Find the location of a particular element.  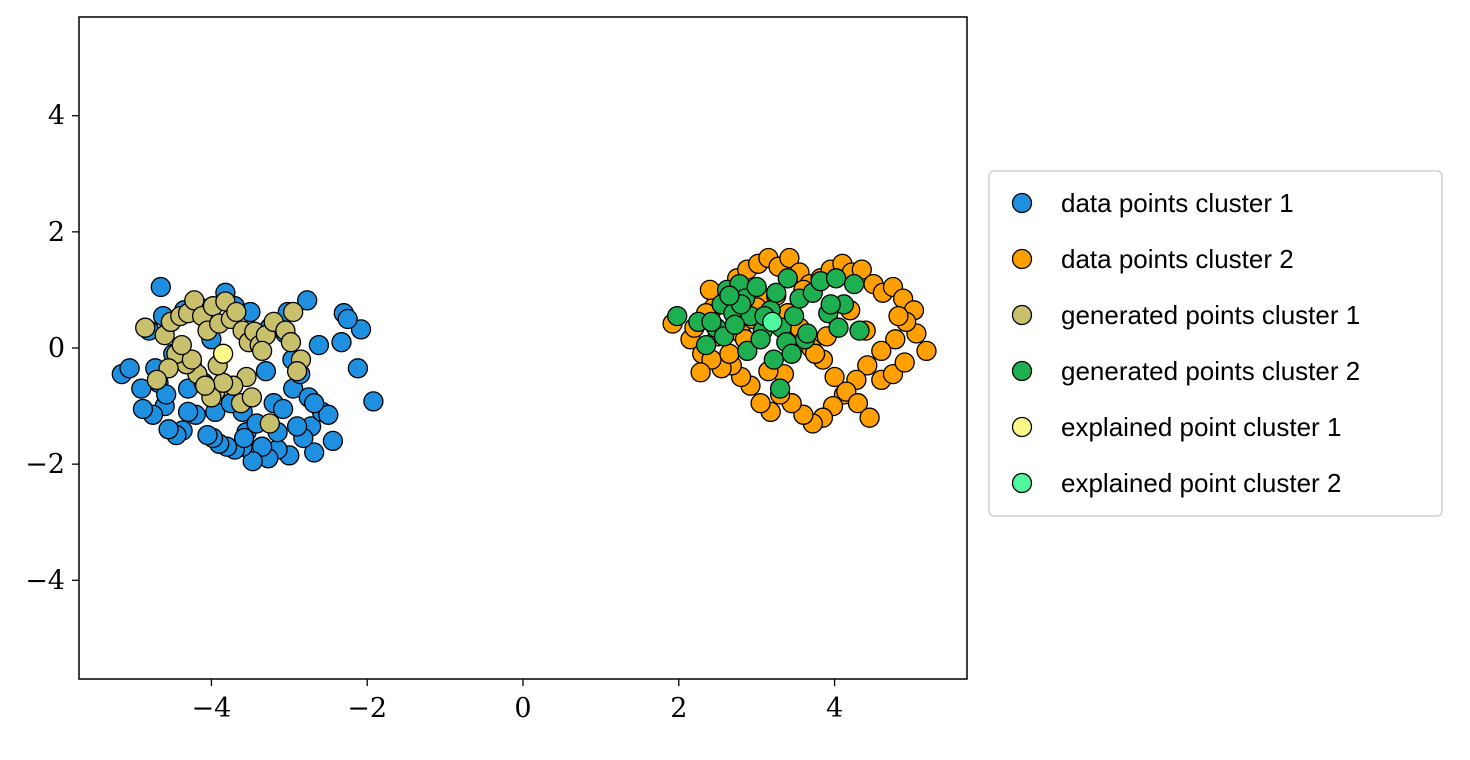

legend-item-generated-points-cluster-1: generated points cluster 1 is located at coordinates (1185, 315).